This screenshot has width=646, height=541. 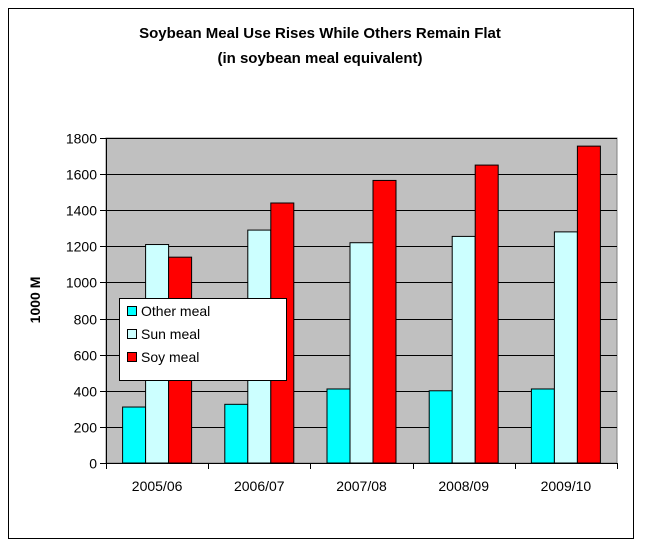 I want to click on x-tick-label: 2009/10, so click(x=566, y=486).